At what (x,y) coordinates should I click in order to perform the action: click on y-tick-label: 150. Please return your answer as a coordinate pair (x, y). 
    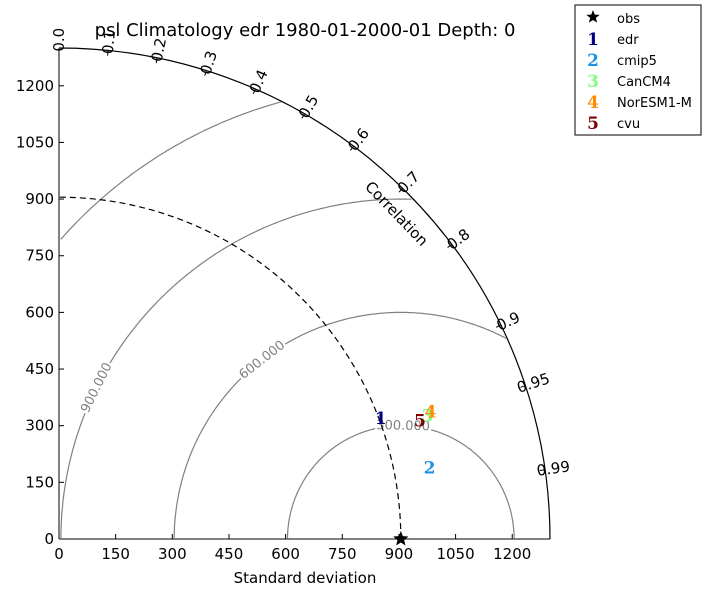
    Looking at the image, I should click on (39, 482).